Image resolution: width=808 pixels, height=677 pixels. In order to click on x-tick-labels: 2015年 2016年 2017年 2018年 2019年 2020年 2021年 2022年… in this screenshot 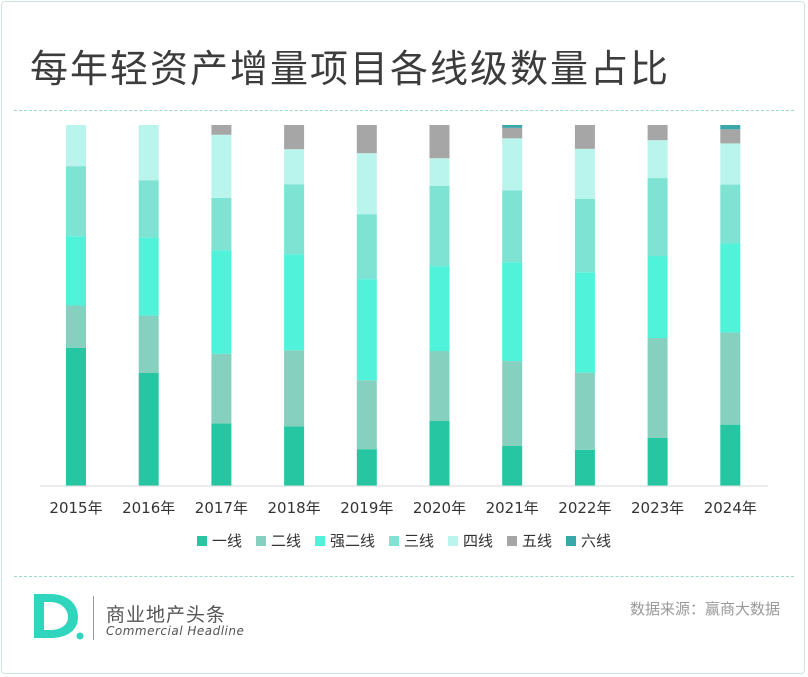, I will do `click(402, 508)`.